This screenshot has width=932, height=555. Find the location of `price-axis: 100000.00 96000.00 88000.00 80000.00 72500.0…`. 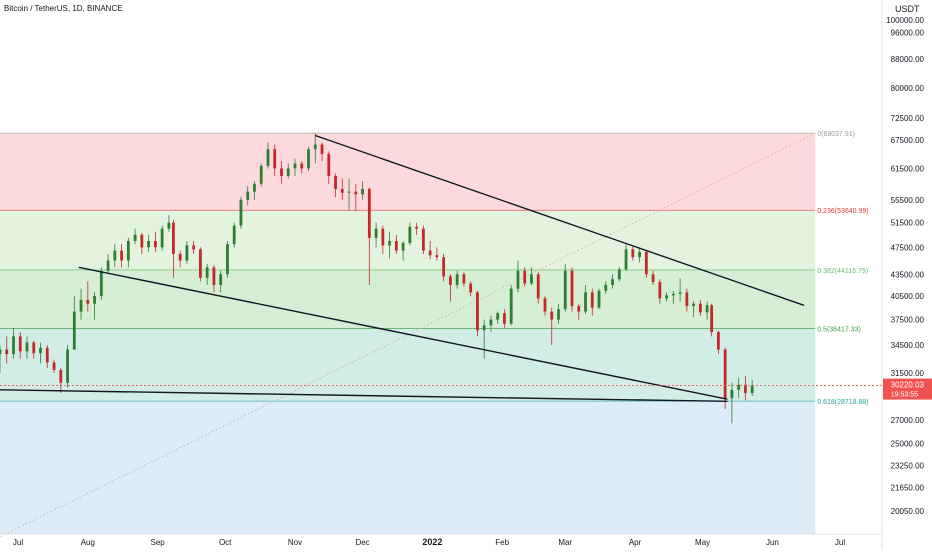

price-axis: 100000.00 96000.00 88000.00 80000.00 72500.0… is located at coordinates (905, 266).